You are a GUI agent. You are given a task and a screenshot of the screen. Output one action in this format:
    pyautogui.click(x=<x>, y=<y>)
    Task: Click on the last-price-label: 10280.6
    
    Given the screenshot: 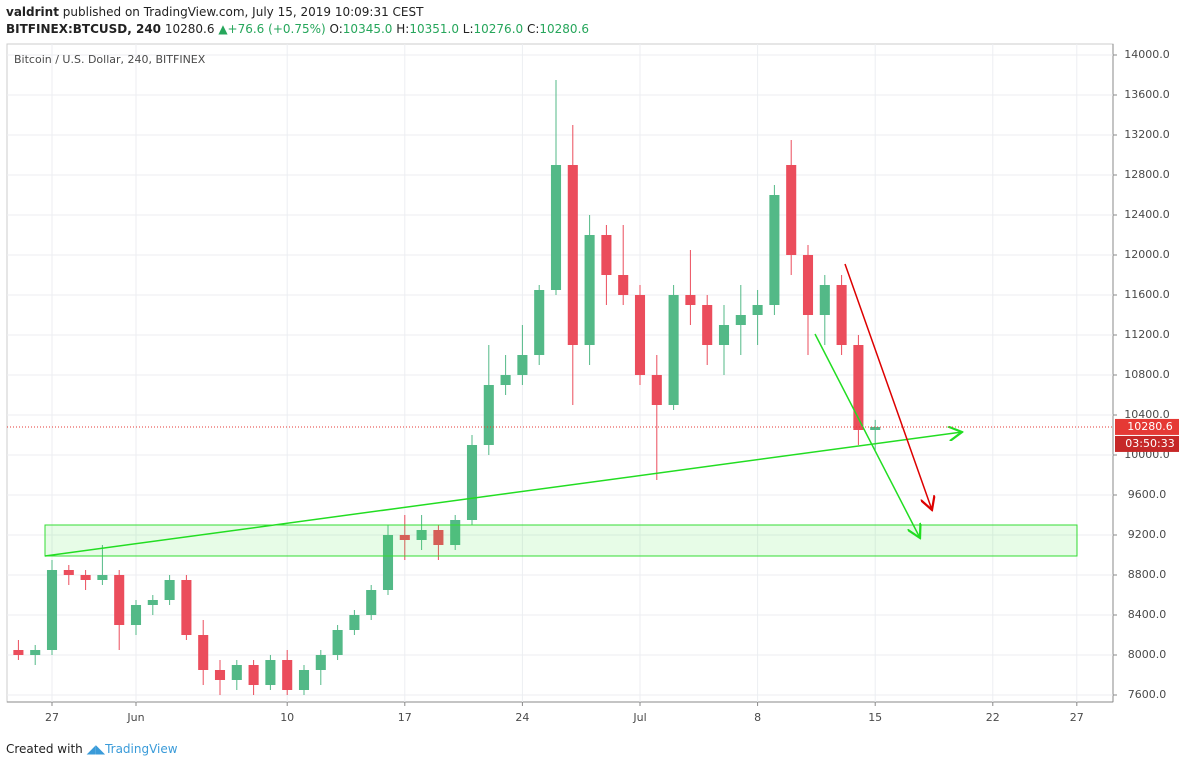 What is the action you would take?
    pyautogui.click(x=1150, y=426)
    